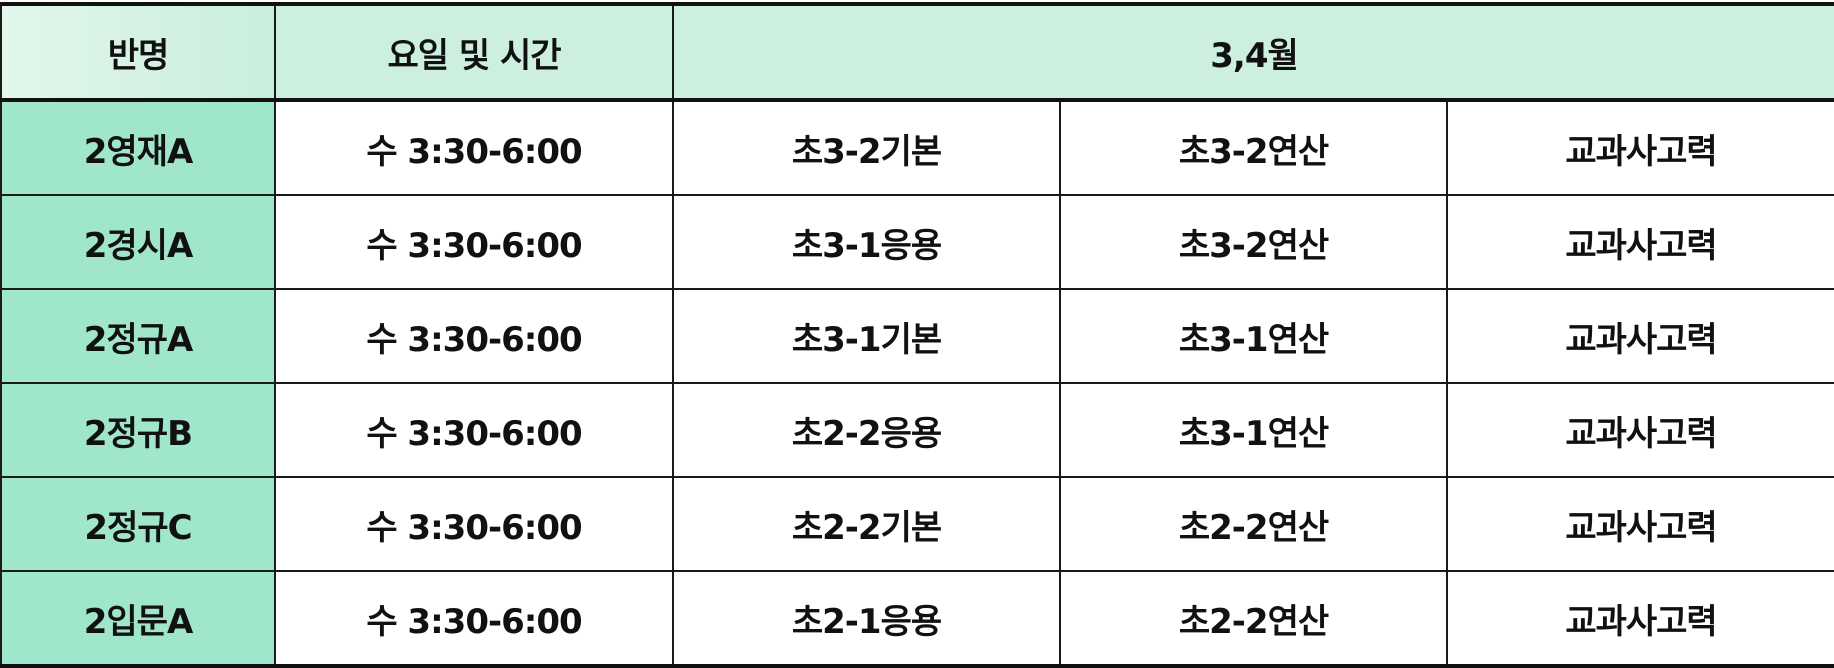 The width and height of the screenshot is (1834, 668). I want to click on table-row: 2정규C 수 3:30-6:00 초2-2기본 초2-2연산 교과사고력, so click(917, 524).